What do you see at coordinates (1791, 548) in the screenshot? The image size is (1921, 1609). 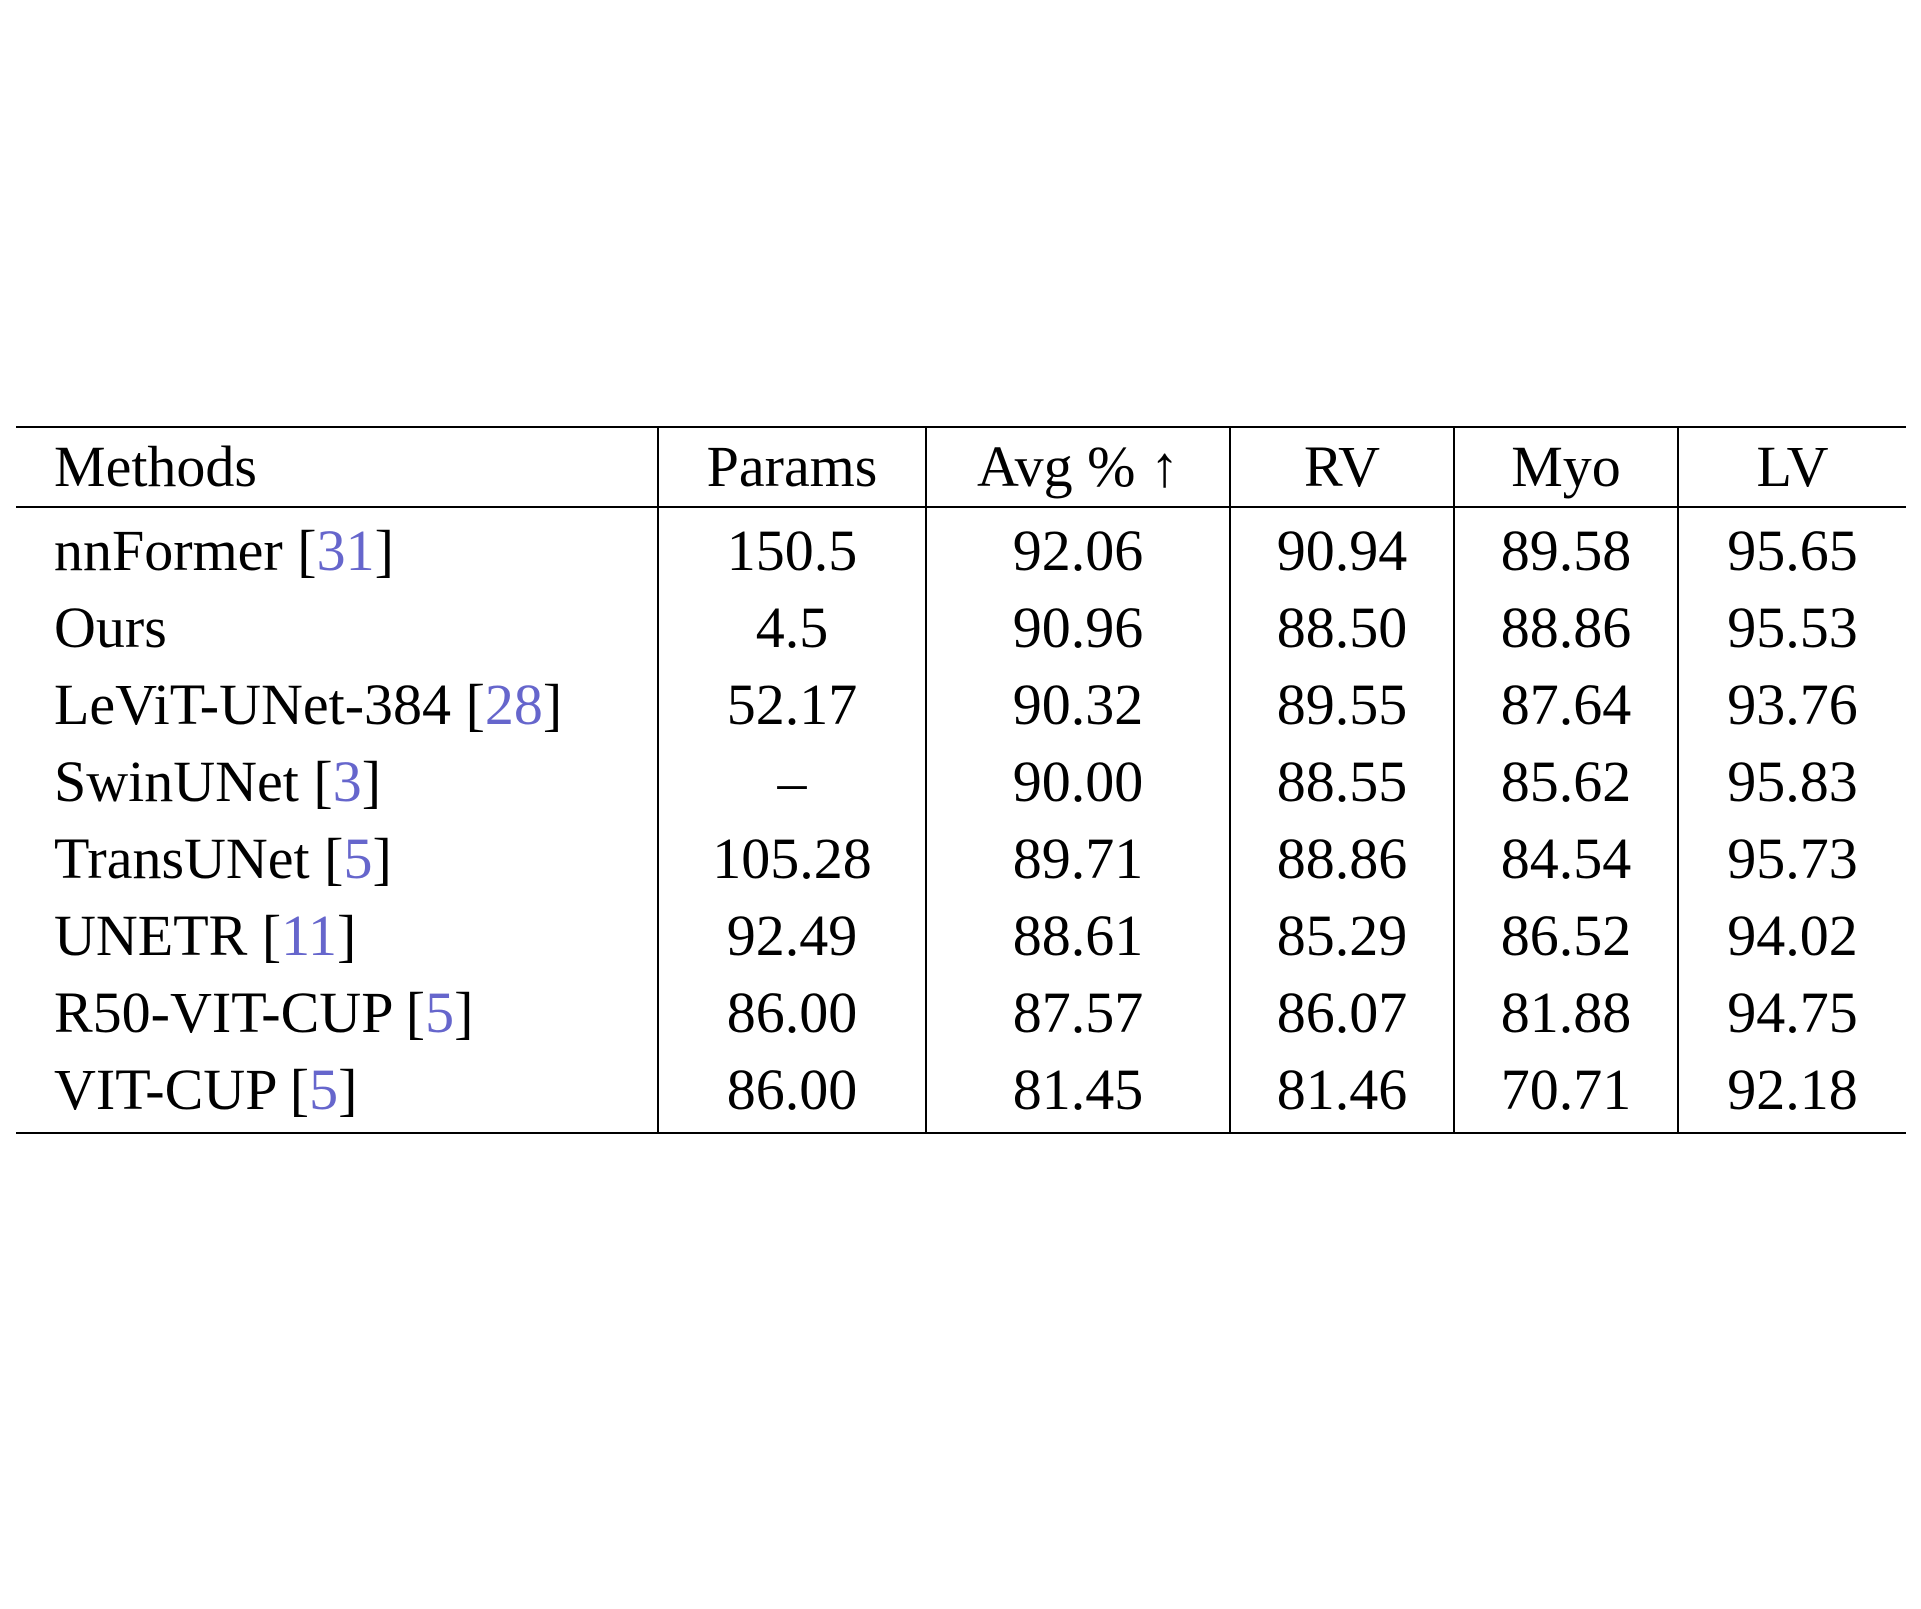 I see `lv-cell: 95.65` at bounding box center [1791, 548].